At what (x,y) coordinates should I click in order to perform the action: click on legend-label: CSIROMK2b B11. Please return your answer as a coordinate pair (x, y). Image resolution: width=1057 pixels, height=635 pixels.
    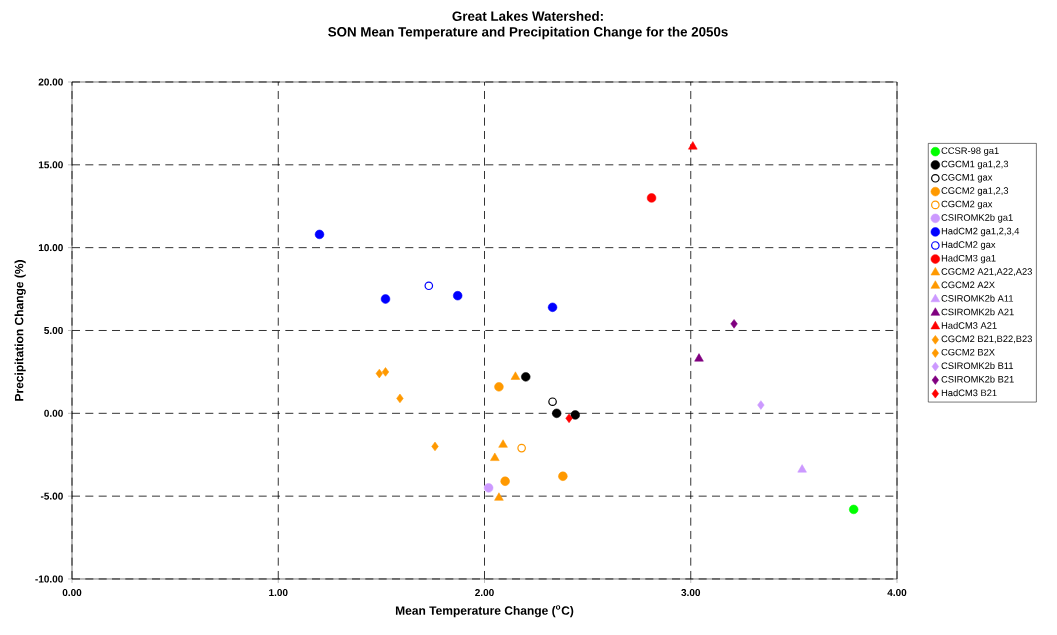
    Looking at the image, I should click on (977, 366).